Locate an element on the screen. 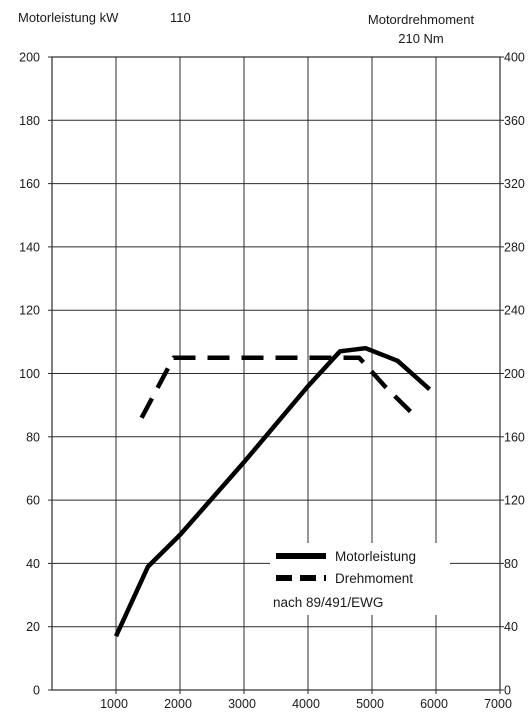 Image resolution: width=531 pixels, height=713 pixels. y-tick-label-60: 60 is located at coordinates (33, 501).